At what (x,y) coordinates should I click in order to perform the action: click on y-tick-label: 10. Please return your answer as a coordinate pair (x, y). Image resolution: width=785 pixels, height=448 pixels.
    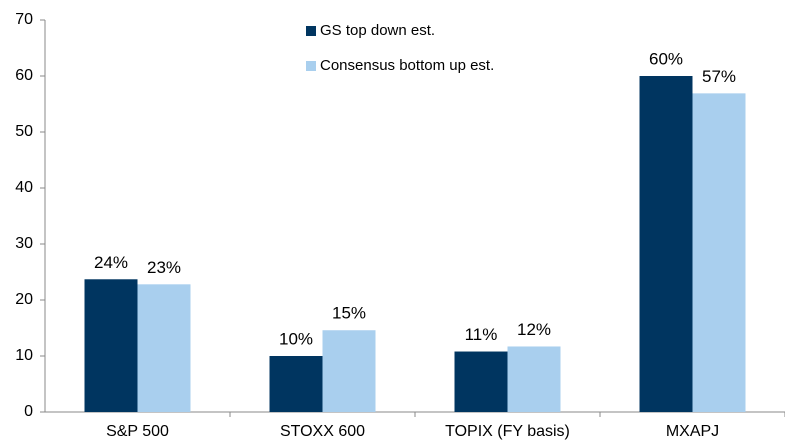
    Looking at the image, I should click on (24, 355).